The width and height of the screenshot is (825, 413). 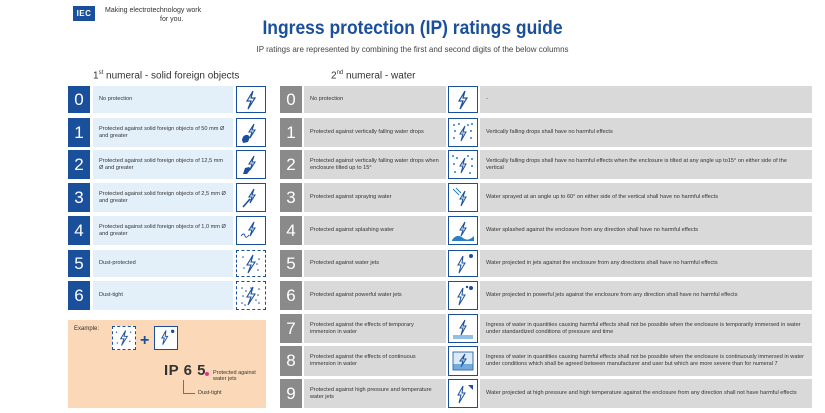 I want to click on water-column-heading: 2nd numeral - water, so click(x=373, y=75).